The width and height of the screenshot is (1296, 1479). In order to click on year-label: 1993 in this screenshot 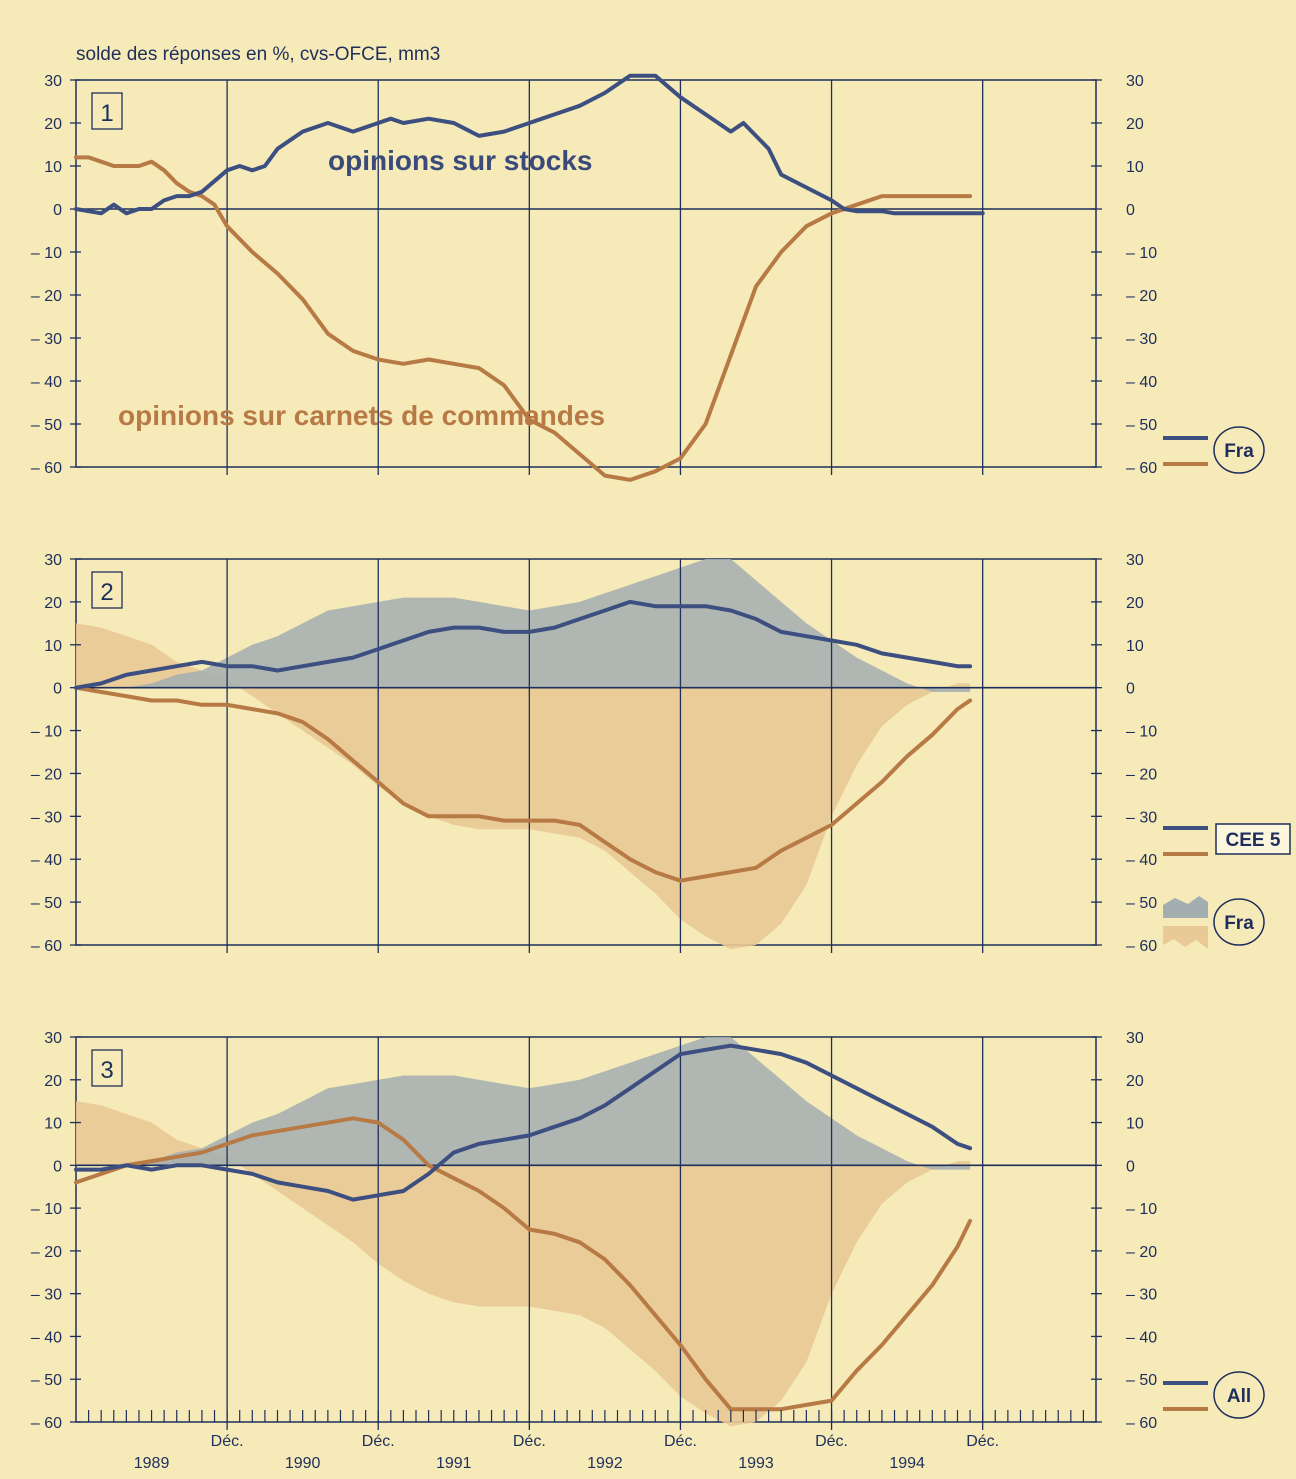, I will do `click(756, 1463)`.